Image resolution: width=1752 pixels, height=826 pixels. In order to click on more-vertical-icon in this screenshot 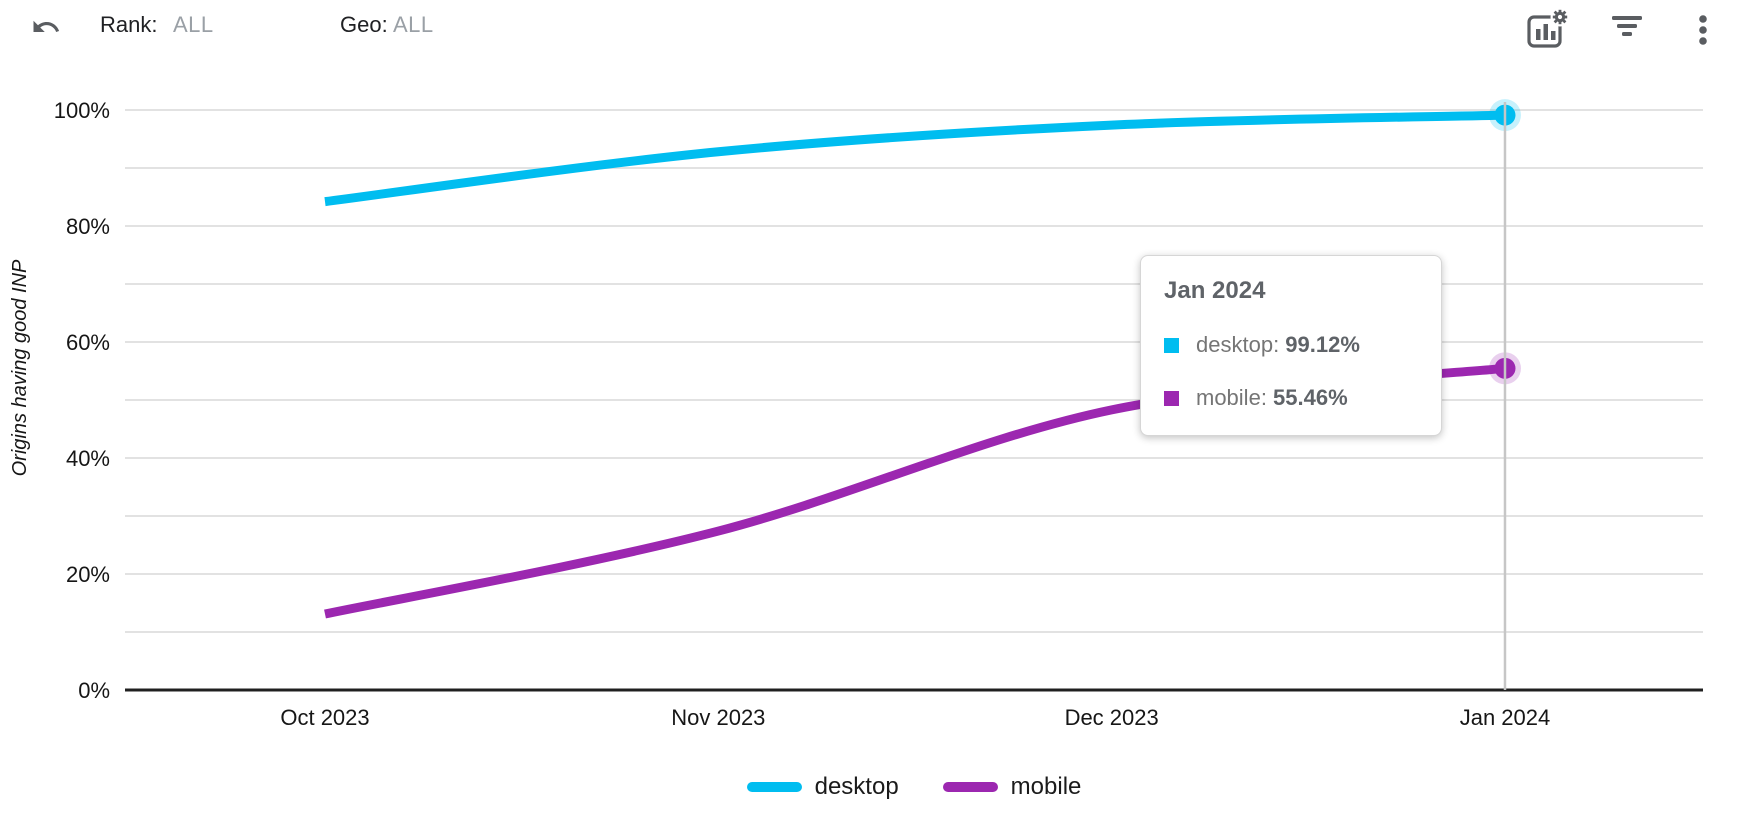, I will do `click(1703, 32)`.